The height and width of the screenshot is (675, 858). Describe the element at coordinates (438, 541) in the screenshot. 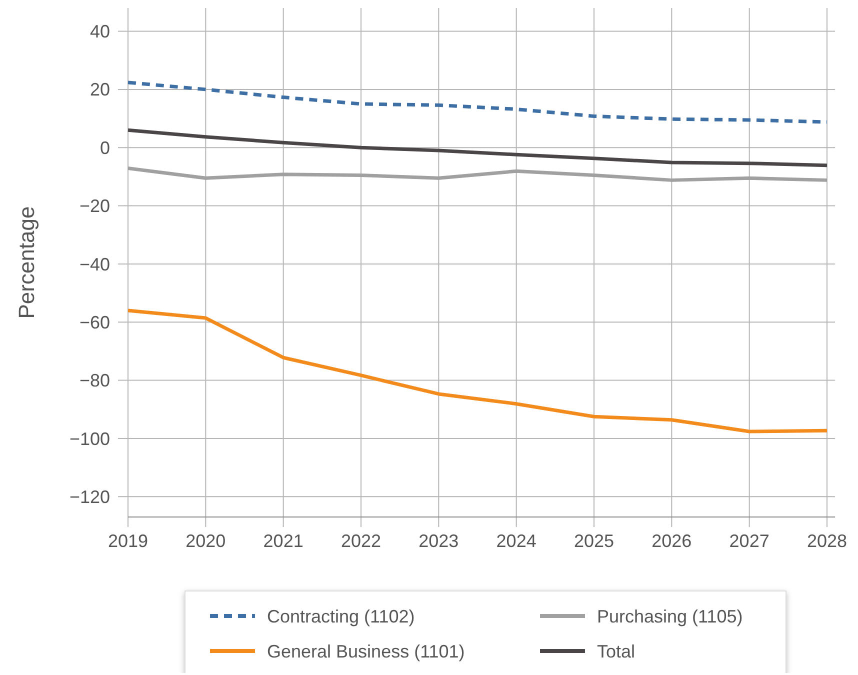

I see `x-tick-label: 2023` at that location.